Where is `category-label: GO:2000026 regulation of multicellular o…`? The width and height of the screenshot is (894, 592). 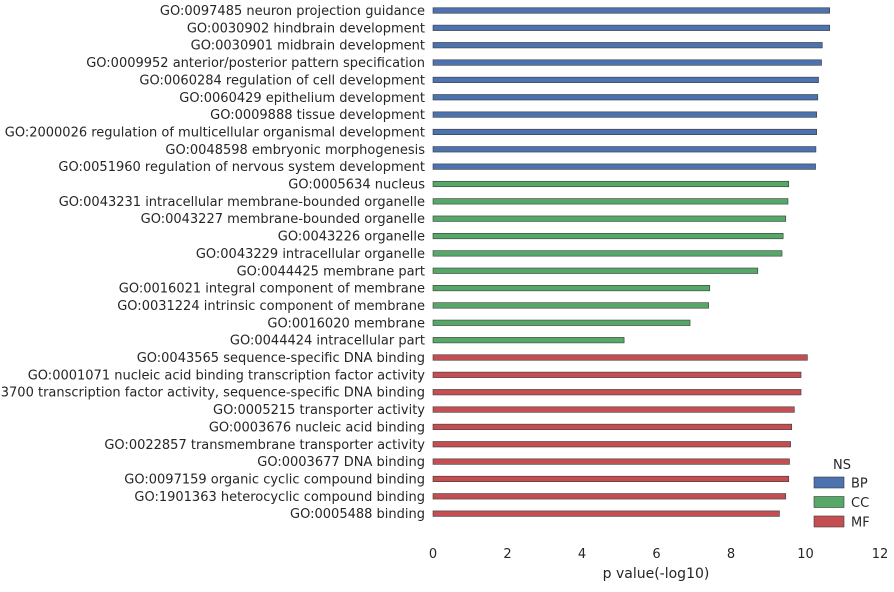
category-label: GO:2000026 regulation of multicellular o… is located at coordinates (215, 132).